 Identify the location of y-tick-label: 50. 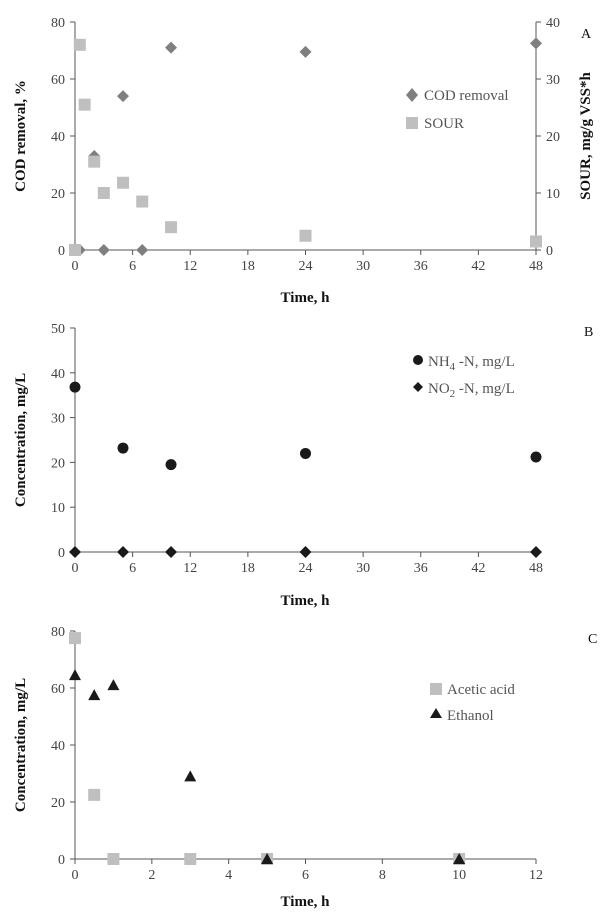
(58, 329).